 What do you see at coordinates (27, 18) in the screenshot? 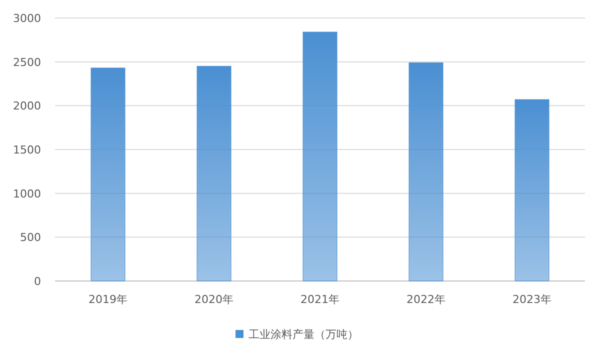
I see `y-tick-label: 3000` at bounding box center [27, 18].